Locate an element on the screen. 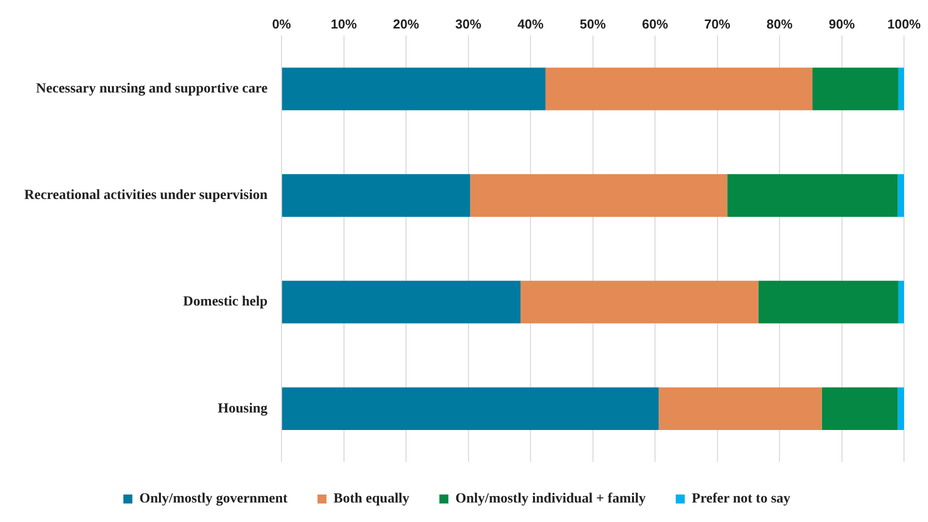 Image resolution: width=928 pixels, height=522 pixels. x-tick-label: 50% is located at coordinates (593, 24).